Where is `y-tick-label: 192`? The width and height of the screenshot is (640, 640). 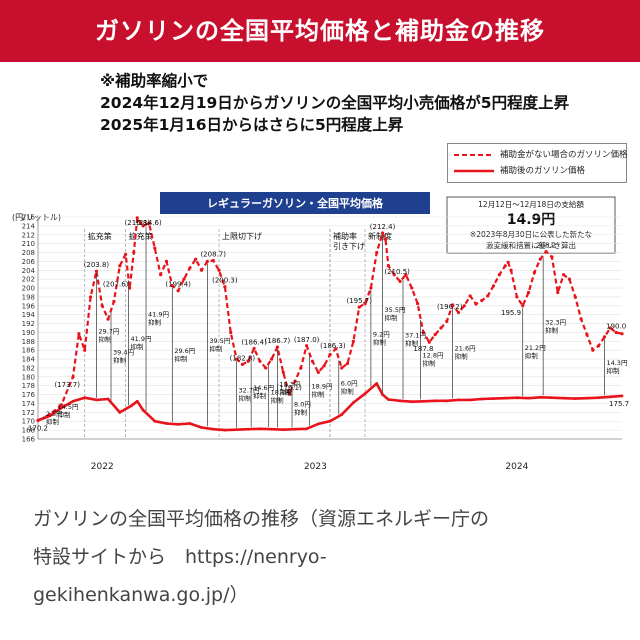
y-tick-label: 192 is located at coordinates (28, 324).